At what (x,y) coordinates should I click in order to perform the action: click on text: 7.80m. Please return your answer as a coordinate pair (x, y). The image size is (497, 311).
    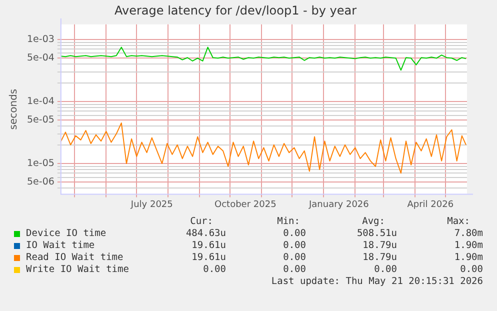
    Looking at the image, I should click on (468, 234).